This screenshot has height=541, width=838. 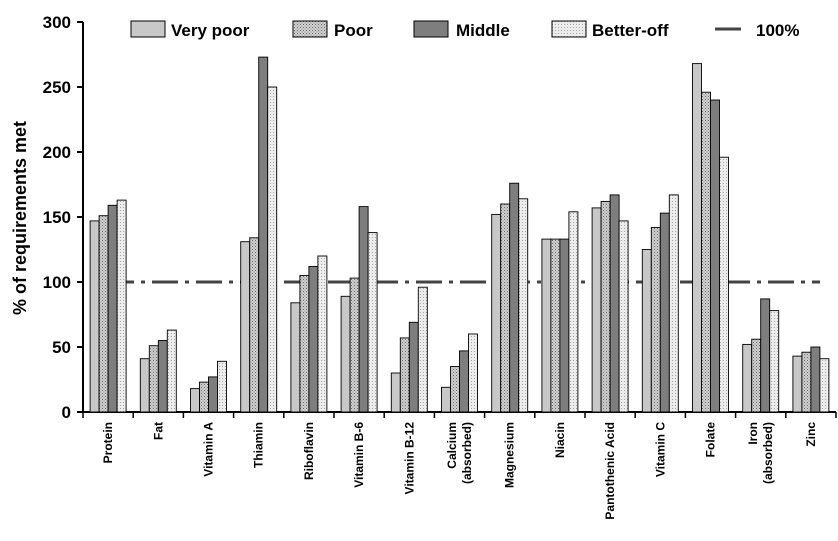 I want to click on category-label-vitamin-b-12: Vitamin B-12, so click(x=409, y=458).